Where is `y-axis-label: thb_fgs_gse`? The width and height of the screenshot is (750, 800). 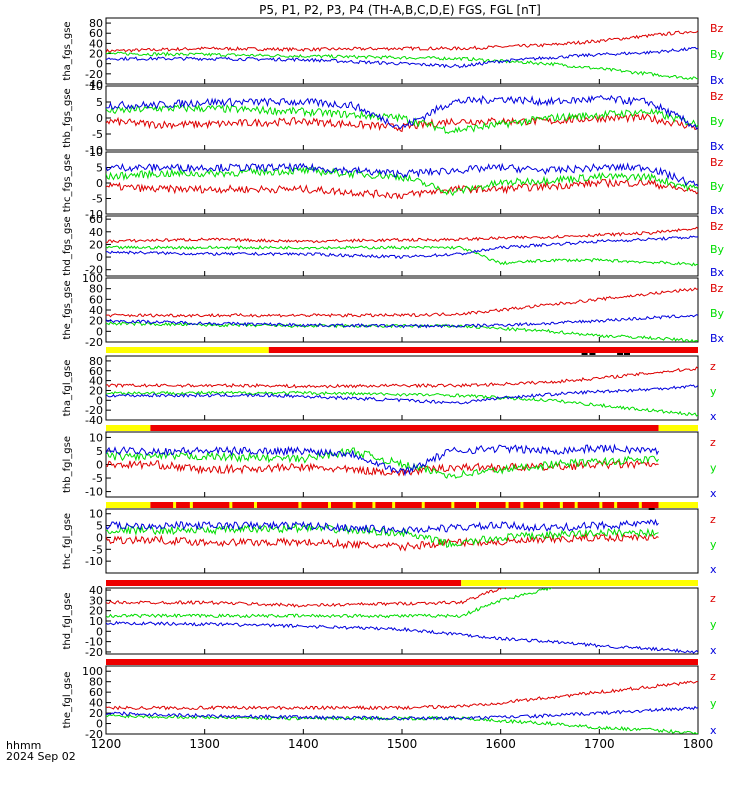 y-axis-label: thb_fgs_gse is located at coordinates (67, 117).